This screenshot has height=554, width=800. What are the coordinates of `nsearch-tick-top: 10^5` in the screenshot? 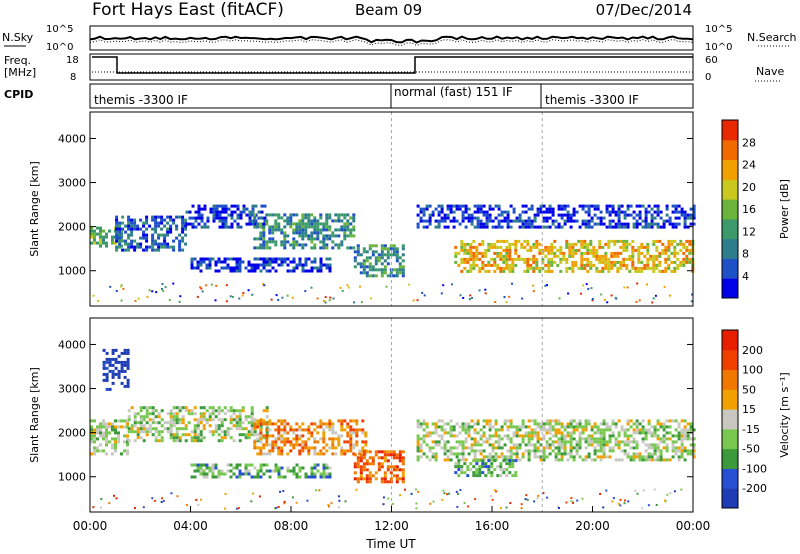 It's located at (718, 29).